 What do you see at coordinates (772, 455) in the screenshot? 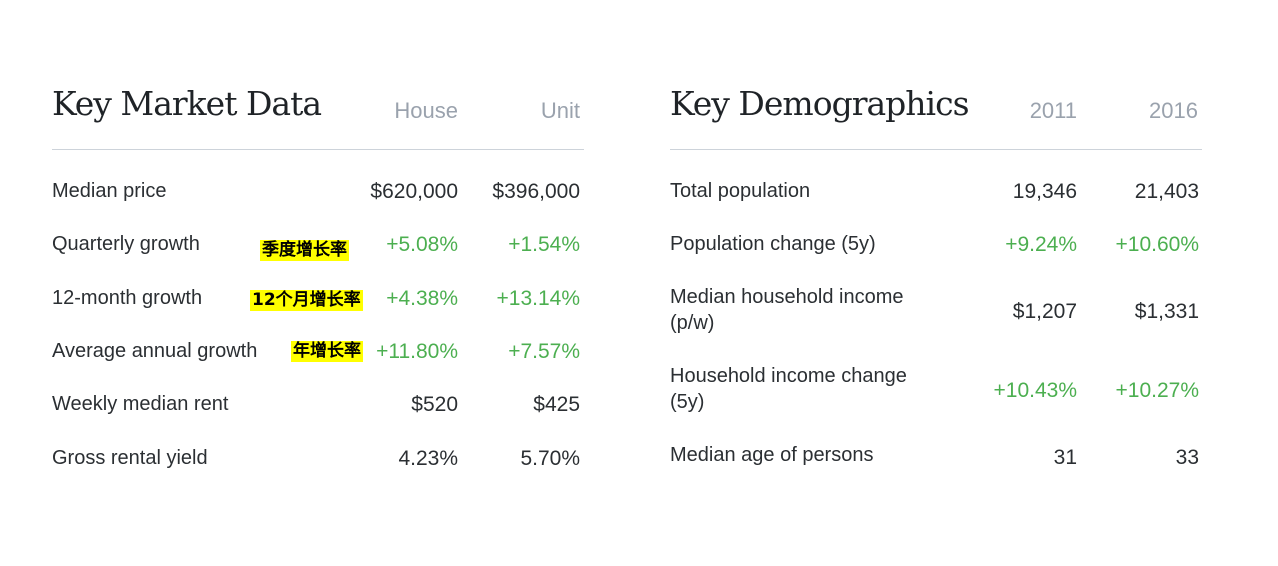
I see `row-label: Median age of persons` at bounding box center [772, 455].